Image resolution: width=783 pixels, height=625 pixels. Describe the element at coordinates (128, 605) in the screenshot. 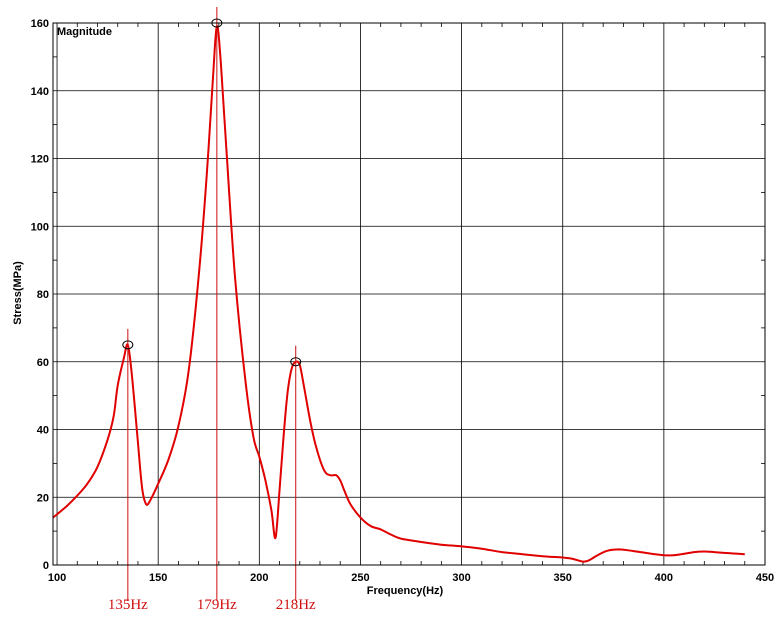

I see `peak-label: 135Hz` at that location.